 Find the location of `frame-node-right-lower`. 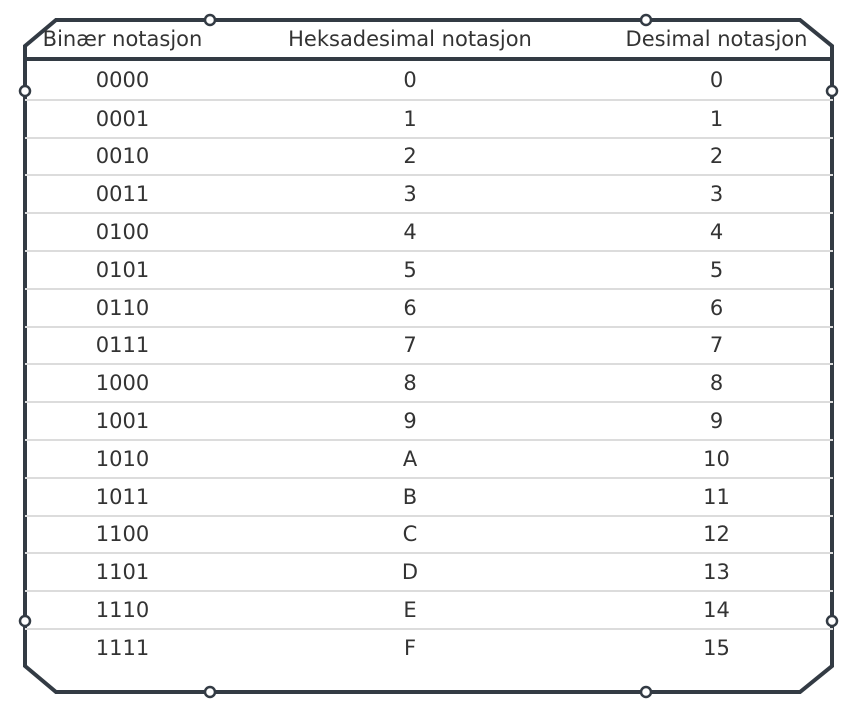

frame-node-right-lower is located at coordinates (832, 621).